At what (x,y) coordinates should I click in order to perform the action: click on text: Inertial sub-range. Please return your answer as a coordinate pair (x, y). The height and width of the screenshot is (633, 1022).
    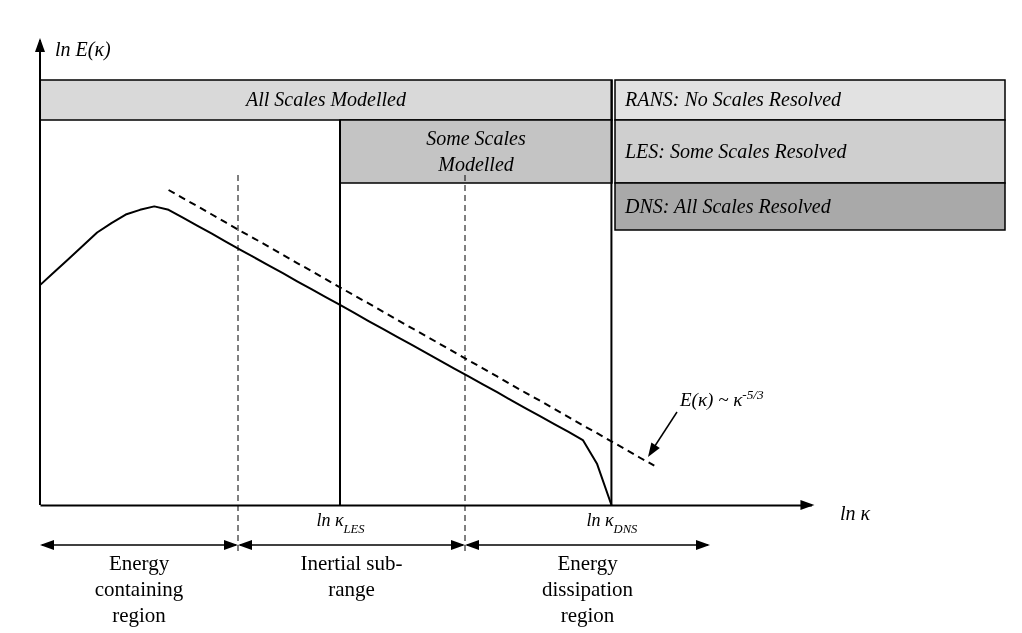
    Looking at the image, I should click on (351, 576).